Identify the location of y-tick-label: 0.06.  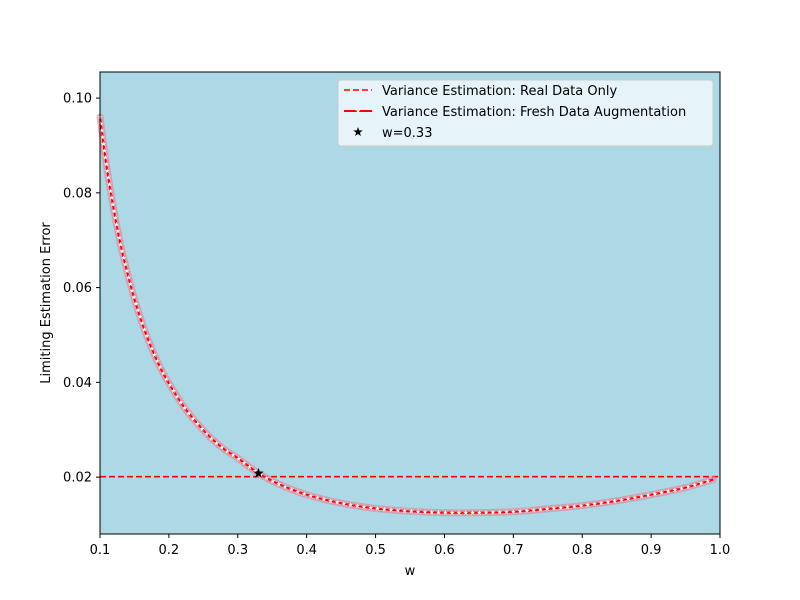
(77, 288).